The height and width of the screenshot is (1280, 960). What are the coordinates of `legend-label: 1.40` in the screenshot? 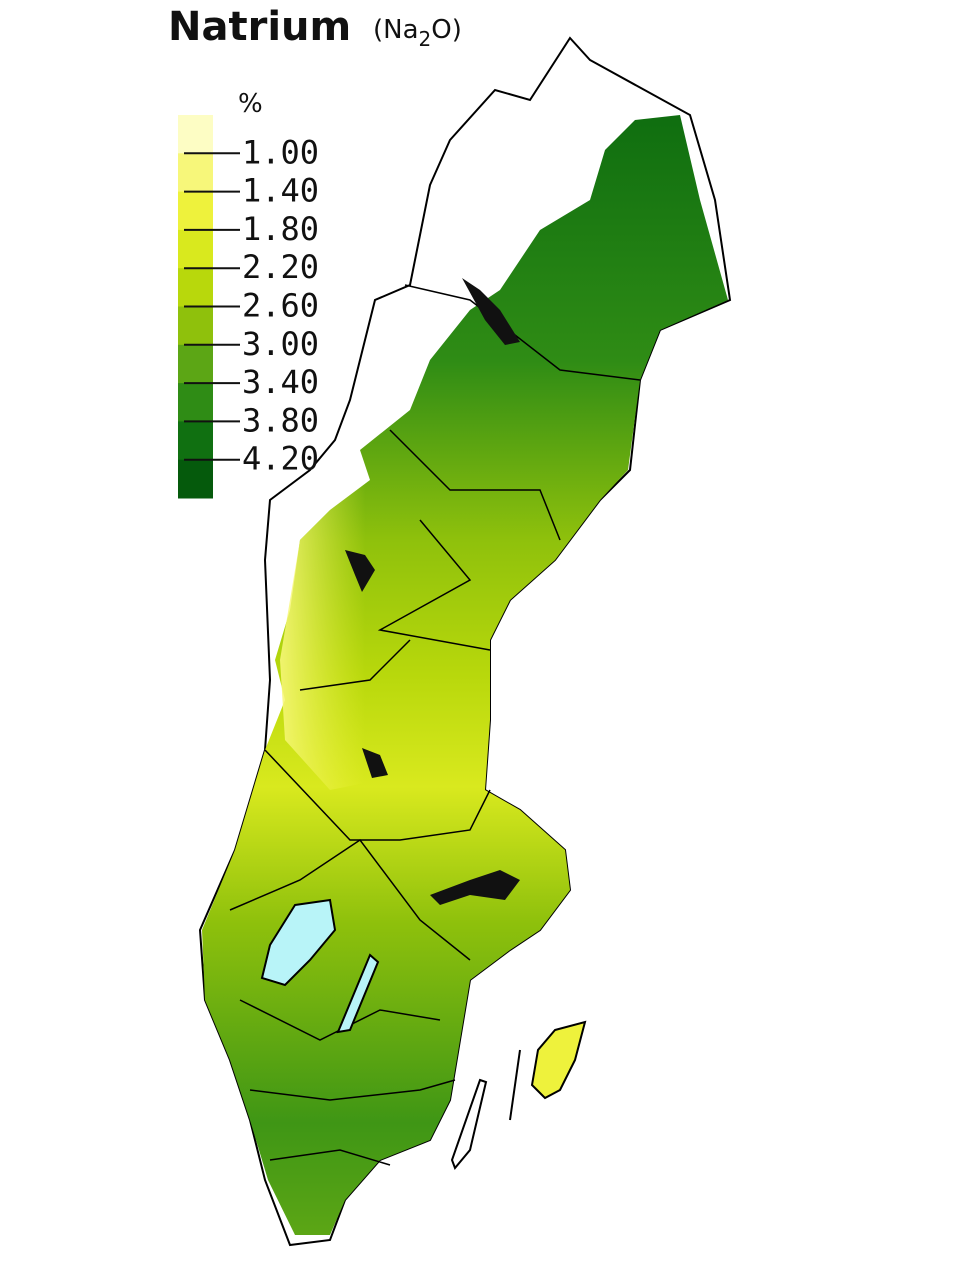 It's located at (280, 191).